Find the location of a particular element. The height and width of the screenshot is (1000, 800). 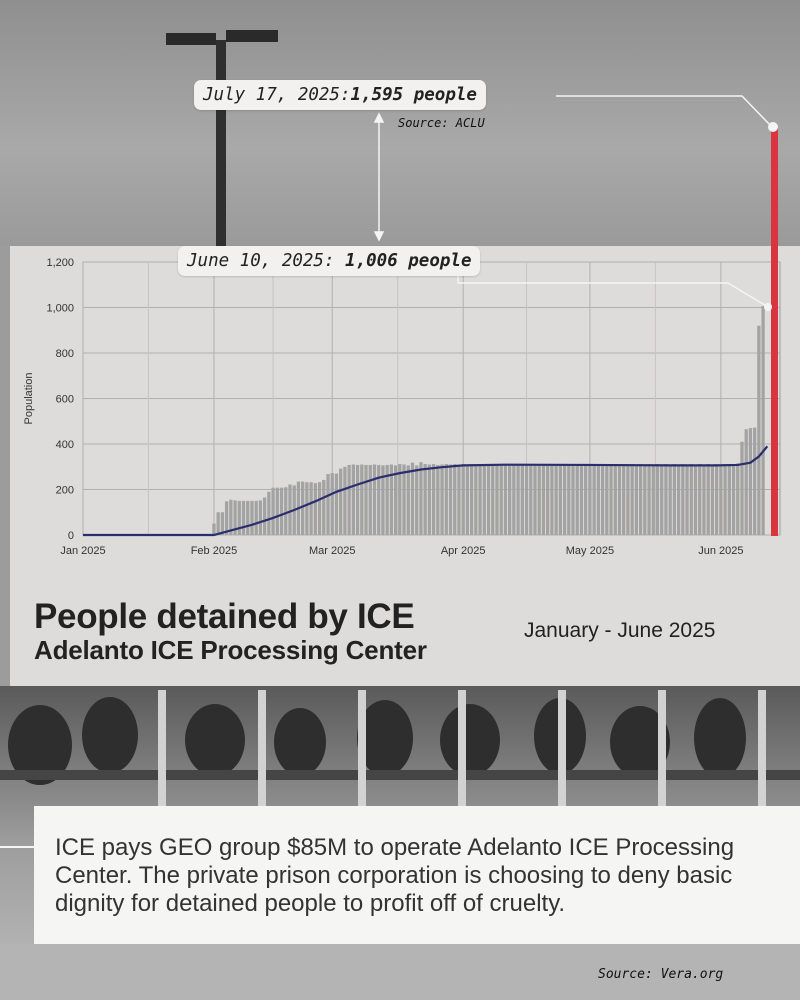

july-callout-date: July 17, 2025: is located at coordinates (277, 95).